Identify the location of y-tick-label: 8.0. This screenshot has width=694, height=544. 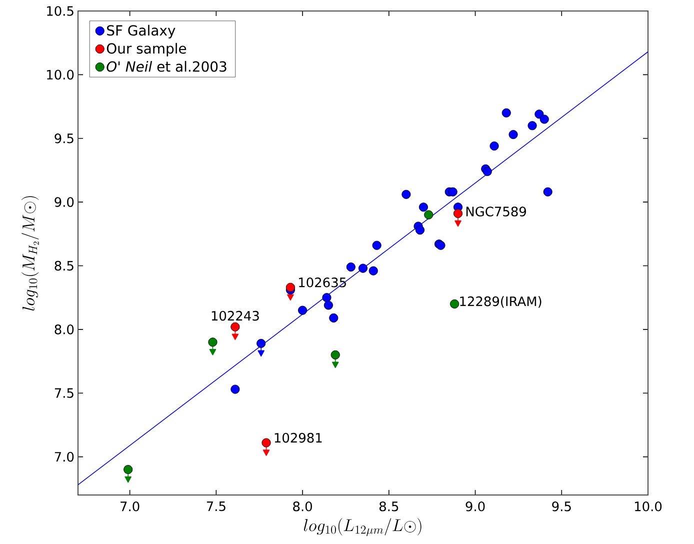
(64, 329).